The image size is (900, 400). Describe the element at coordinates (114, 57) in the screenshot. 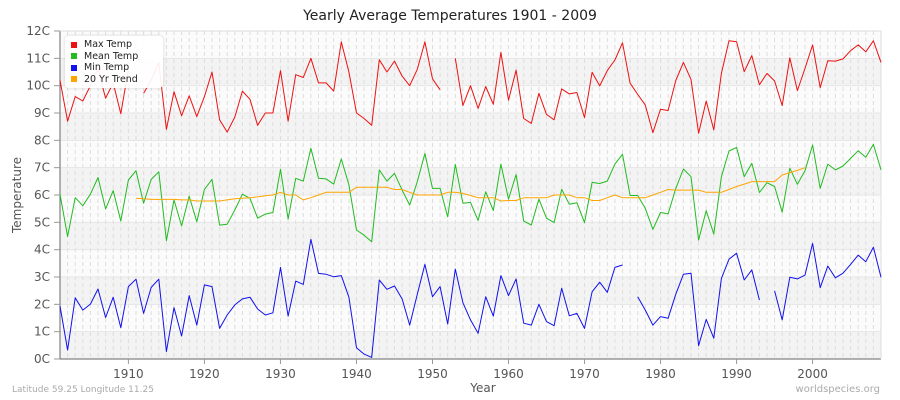

I see `legend-item-mean: Mean Temp` at that location.